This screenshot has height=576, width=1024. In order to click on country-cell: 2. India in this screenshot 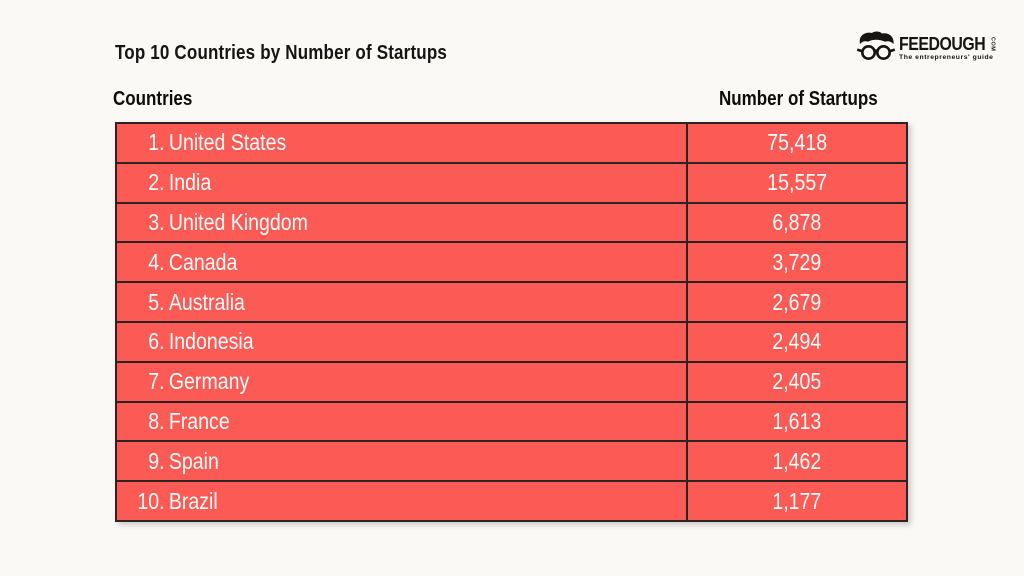, I will do `click(402, 182)`.